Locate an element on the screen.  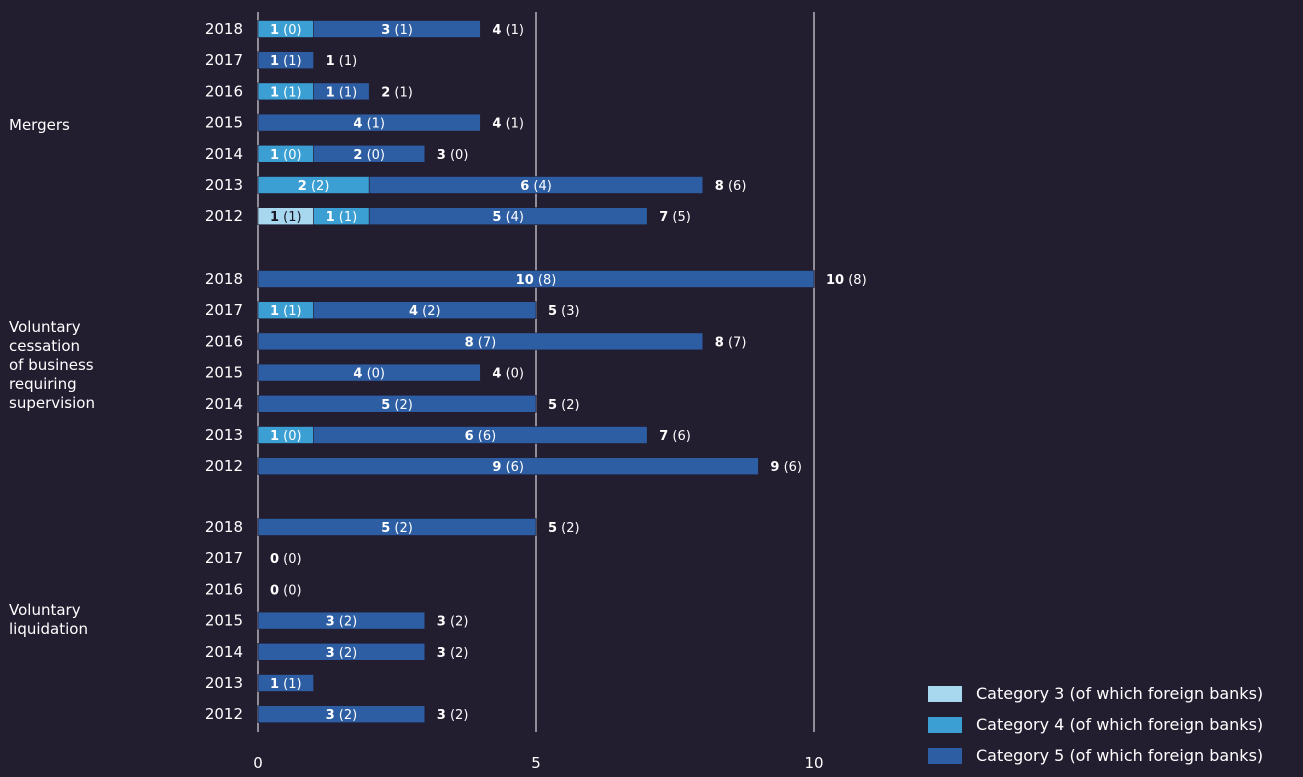
total-label: 1 (1) is located at coordinates (342, 61).